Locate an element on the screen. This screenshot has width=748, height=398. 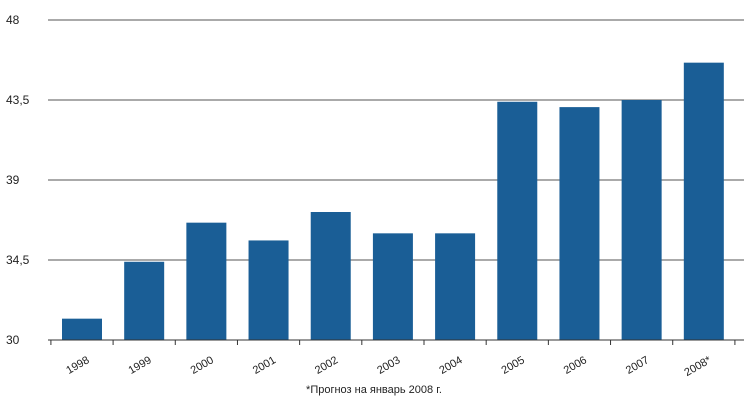
x-tick-label: 2003 is located at coordinates (388, 365).